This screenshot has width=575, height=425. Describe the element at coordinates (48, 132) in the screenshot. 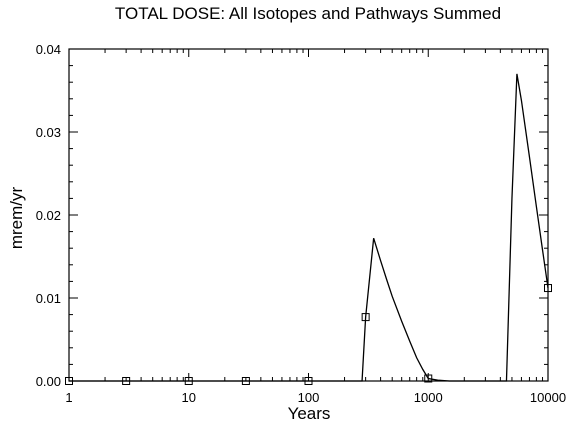

I see `y-tick-label: 0.03` at that location.